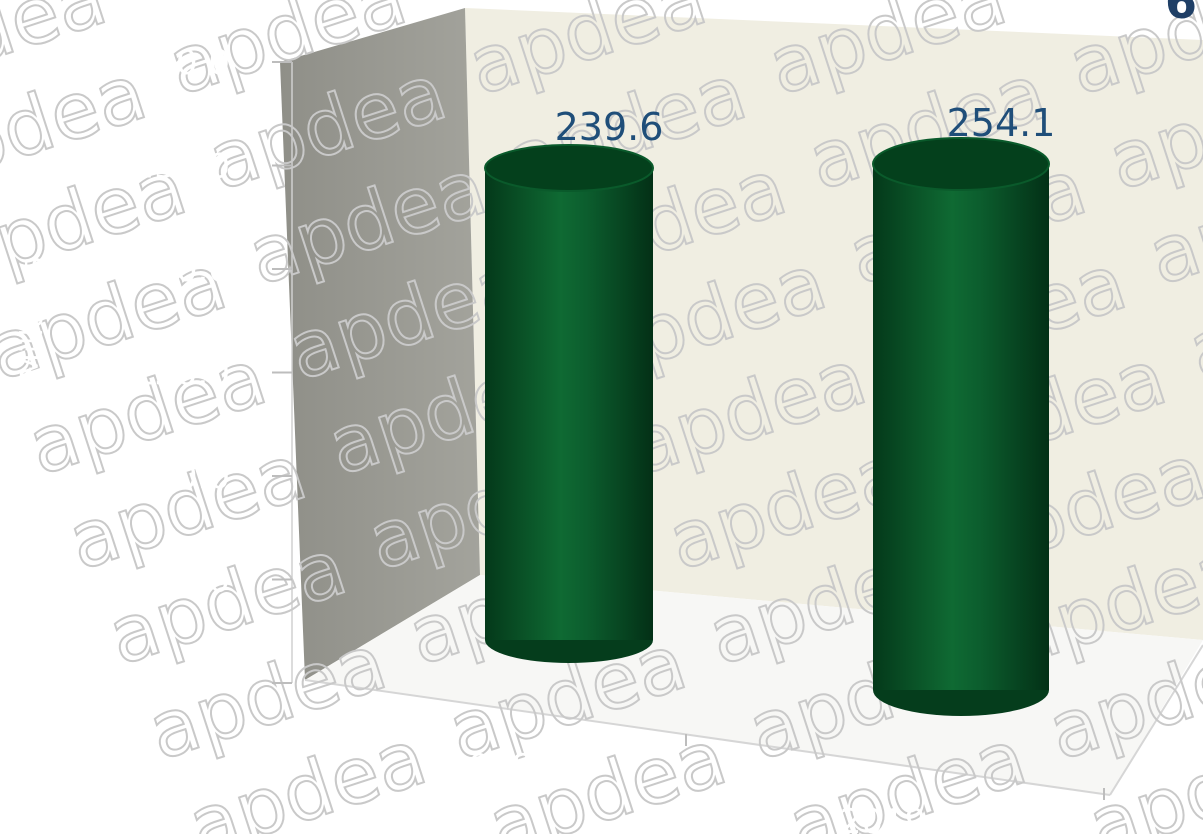  What do you see at coordinates (181, 167) in the screenshot?
I see `y-tick-label: 250.0` at bounding box center [181, 167].